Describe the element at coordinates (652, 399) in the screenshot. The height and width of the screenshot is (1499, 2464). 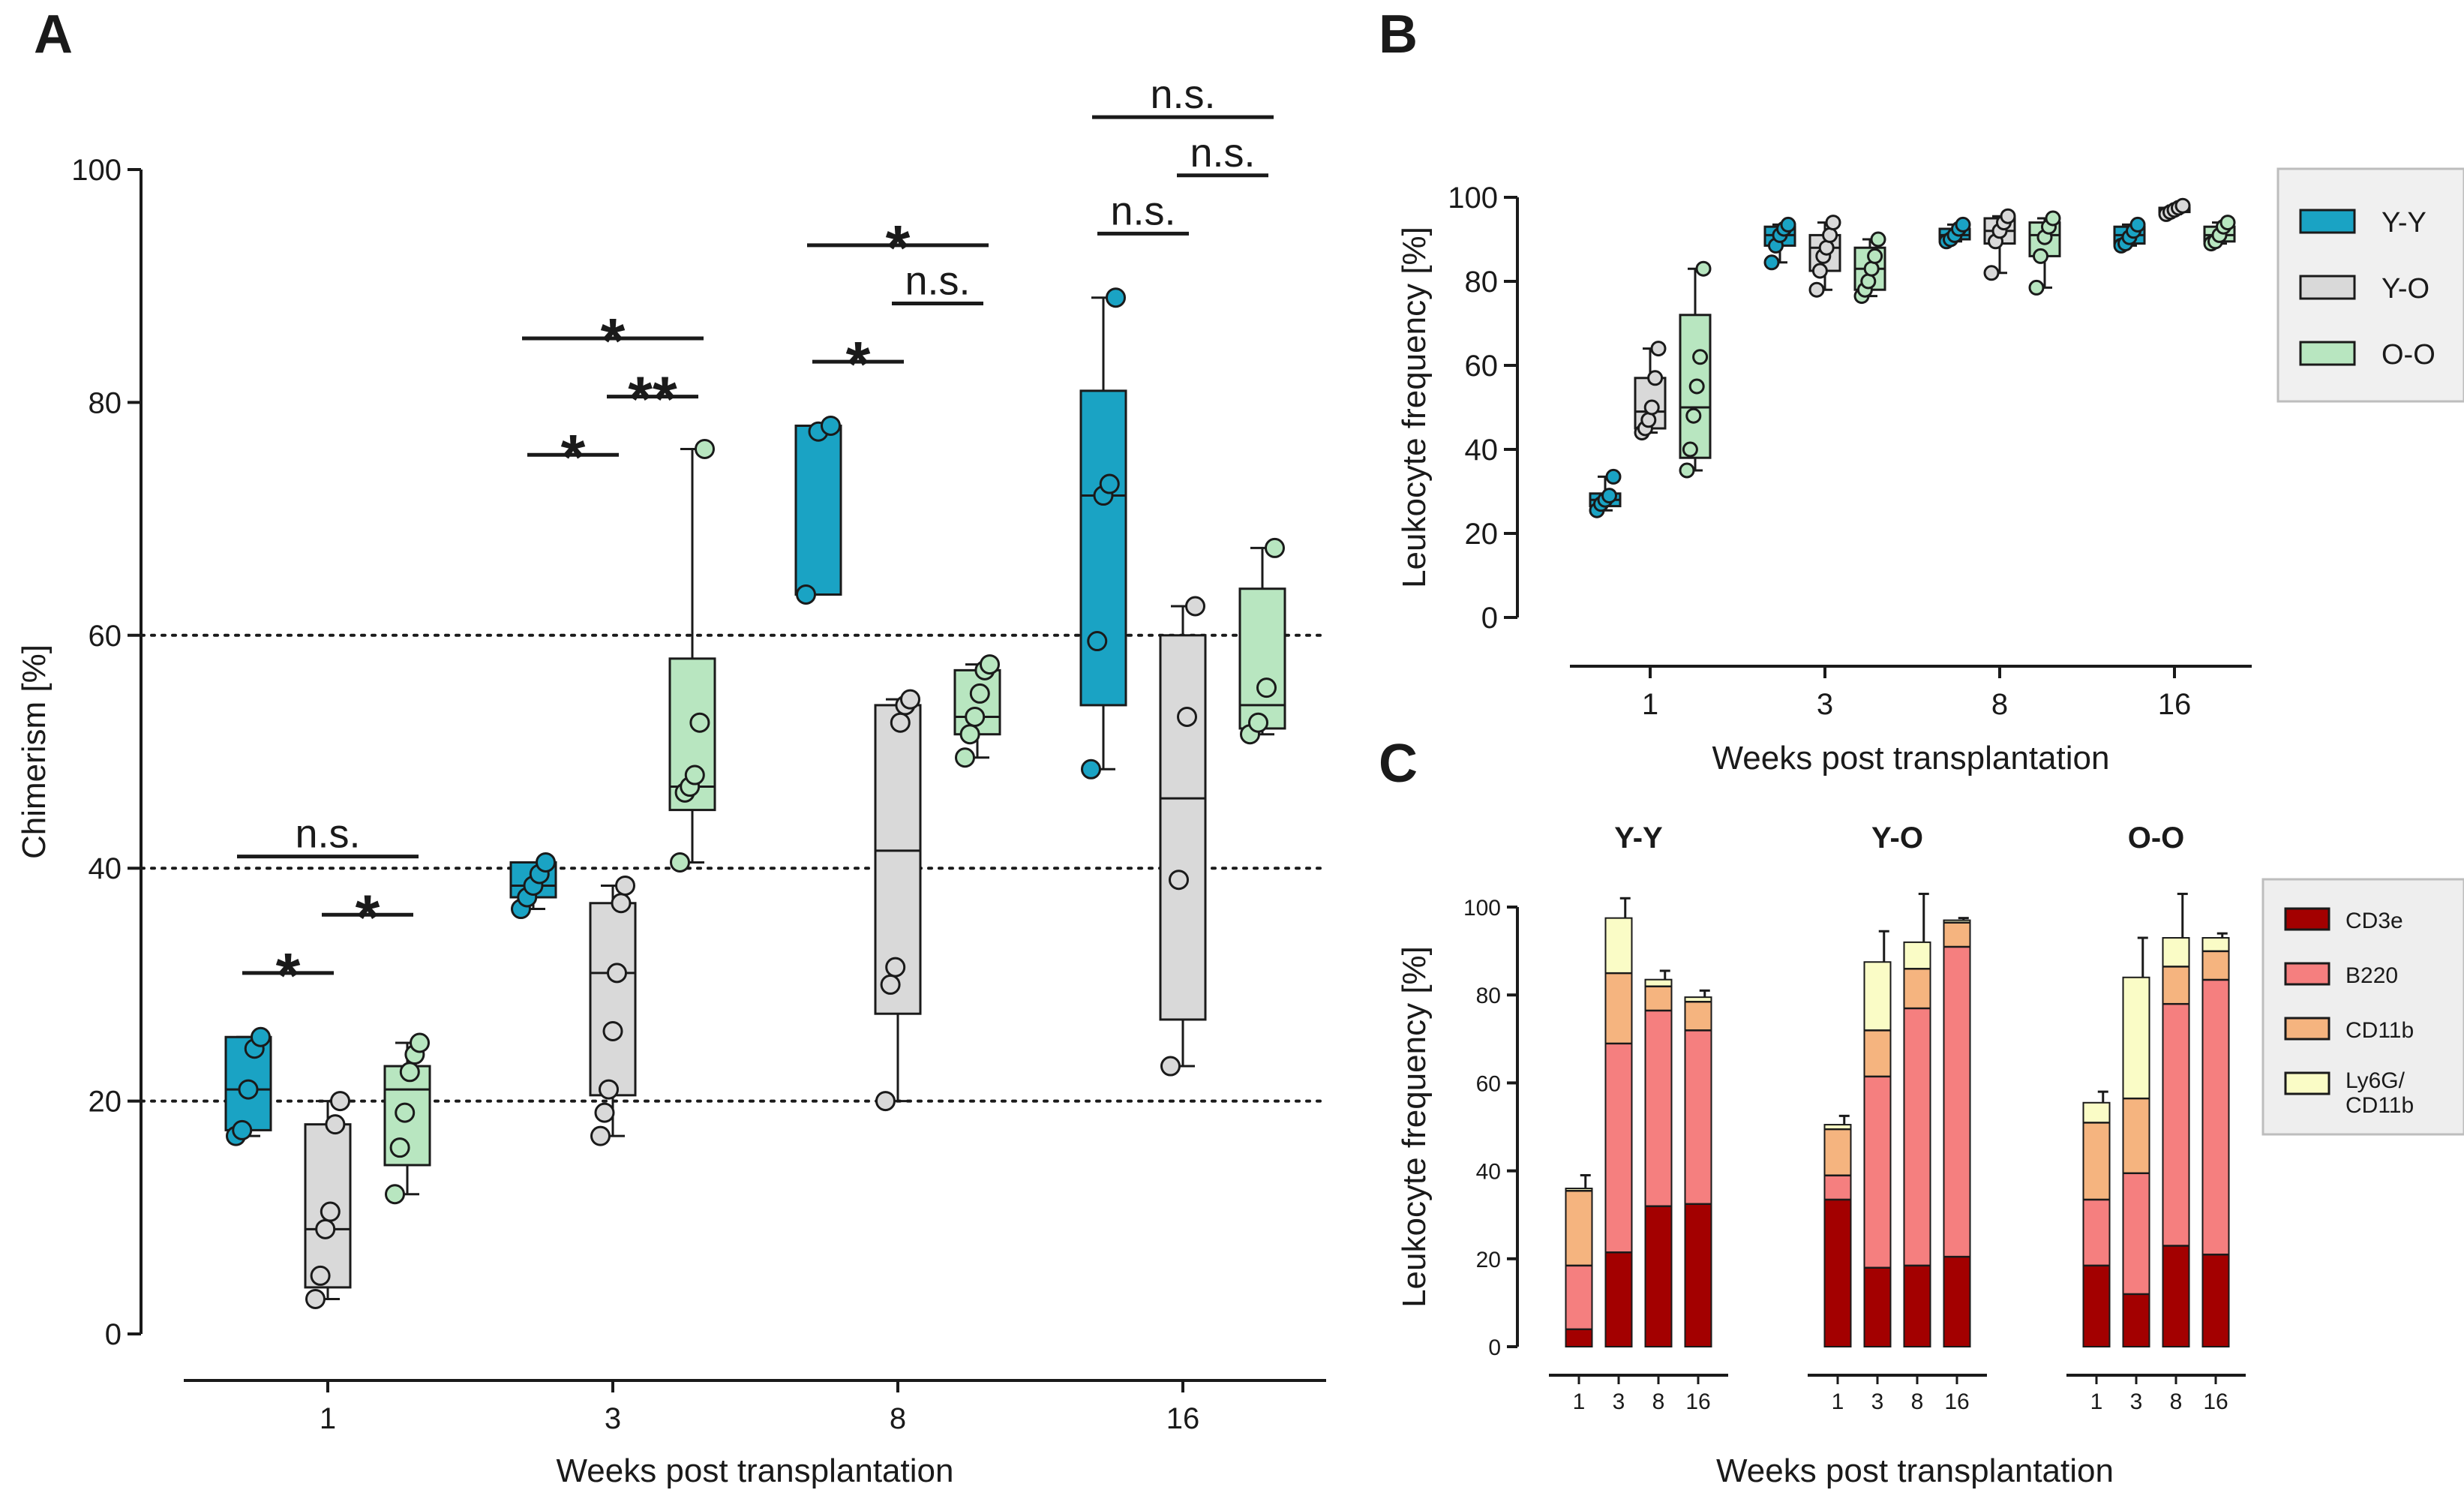
I see `significance-label: **` at that location.